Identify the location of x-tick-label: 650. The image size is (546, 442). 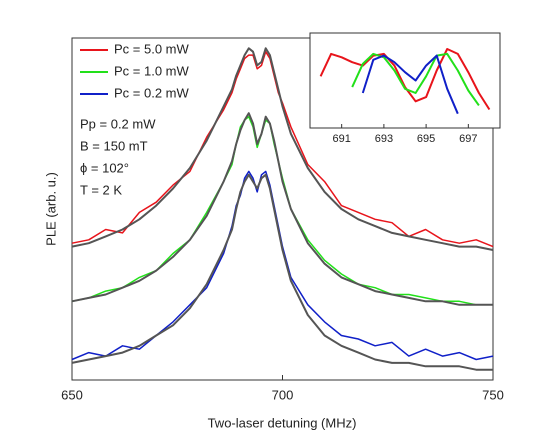
(72, 394).